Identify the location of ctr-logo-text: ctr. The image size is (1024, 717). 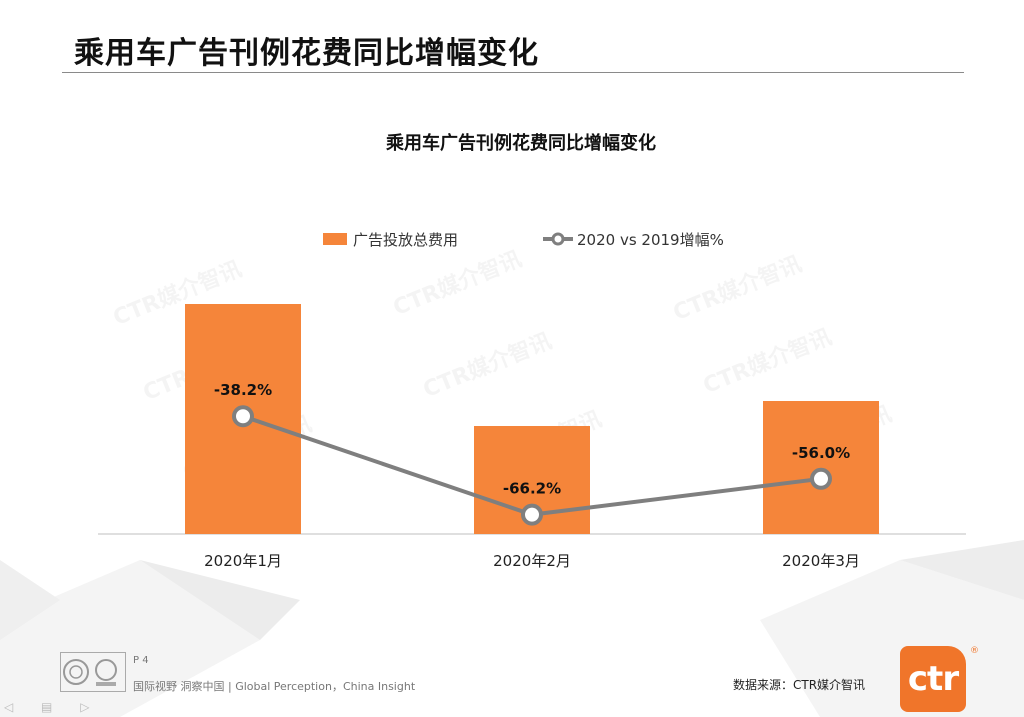
(933, 679).